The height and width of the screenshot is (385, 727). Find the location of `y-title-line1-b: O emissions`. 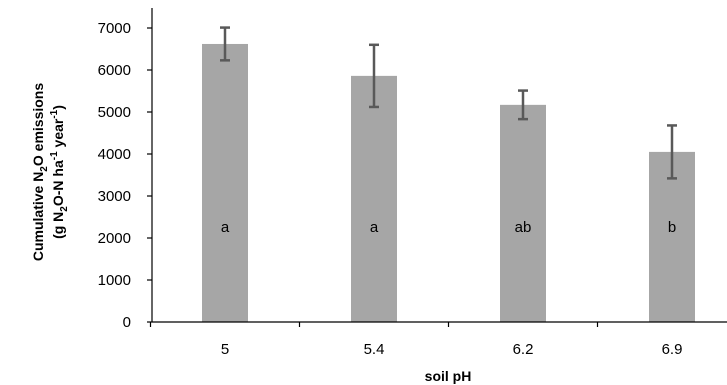

y-title-line1-b: O emissions is located at coordinates (38, 124).